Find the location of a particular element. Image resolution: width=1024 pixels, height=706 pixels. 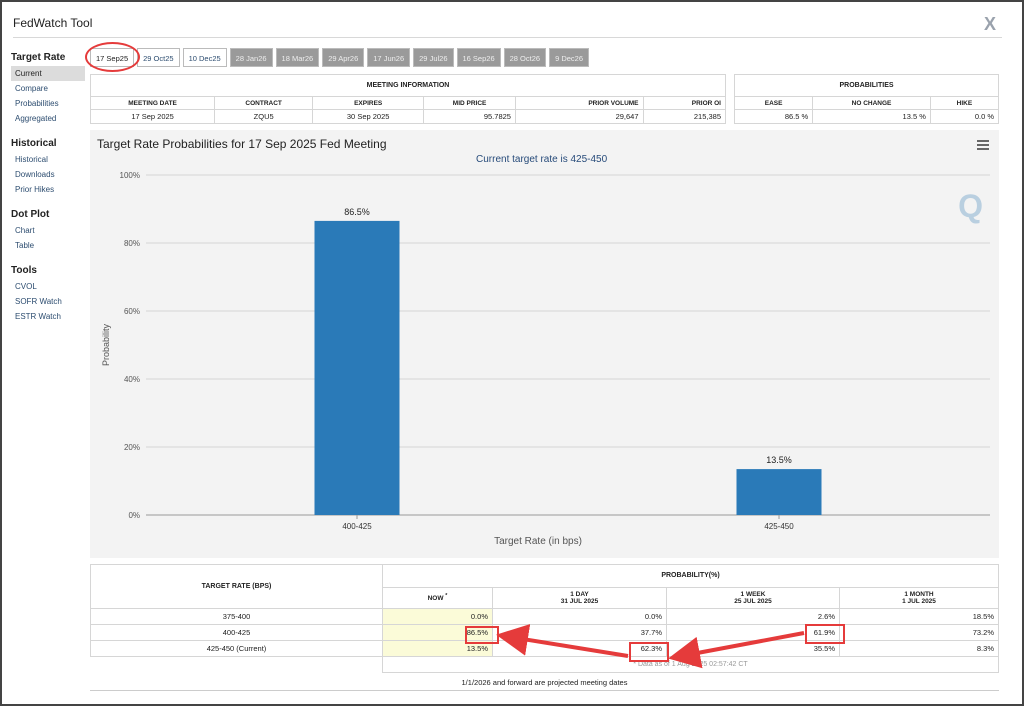

table-title: MEETING INFORMATION is located at coordinates (408, 85).